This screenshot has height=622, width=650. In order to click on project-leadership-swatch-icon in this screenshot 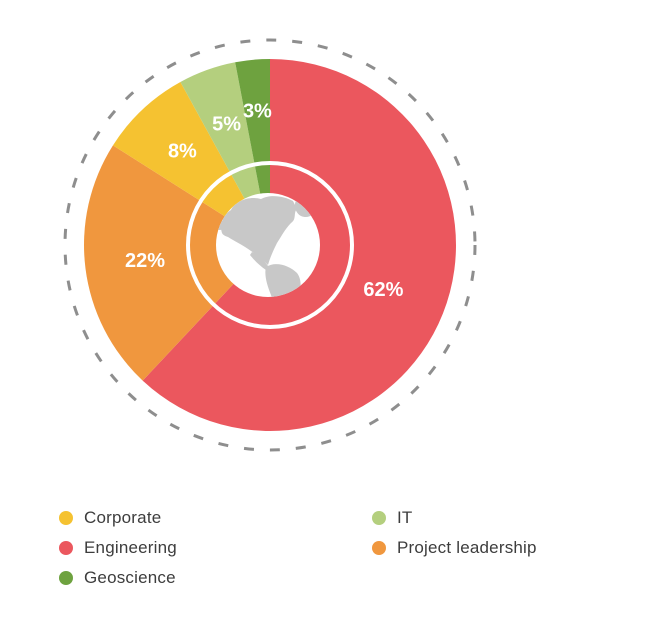, I will do `click(379, 548)`.